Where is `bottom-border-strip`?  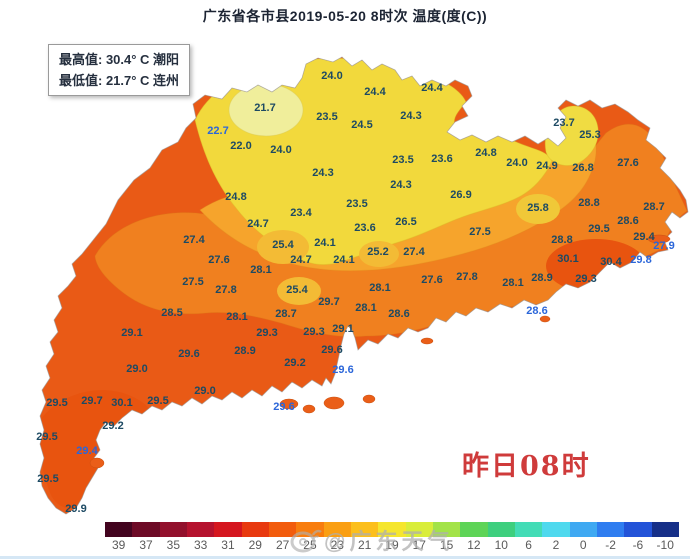 bottom-border-strip is located at coordinates (345, 557).